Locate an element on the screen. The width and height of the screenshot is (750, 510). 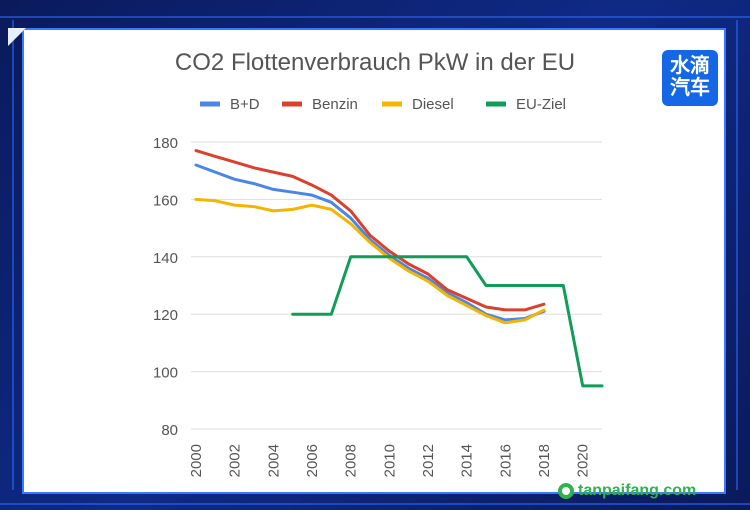
y-tick-label: 80 is located at coordinates (169, 430).